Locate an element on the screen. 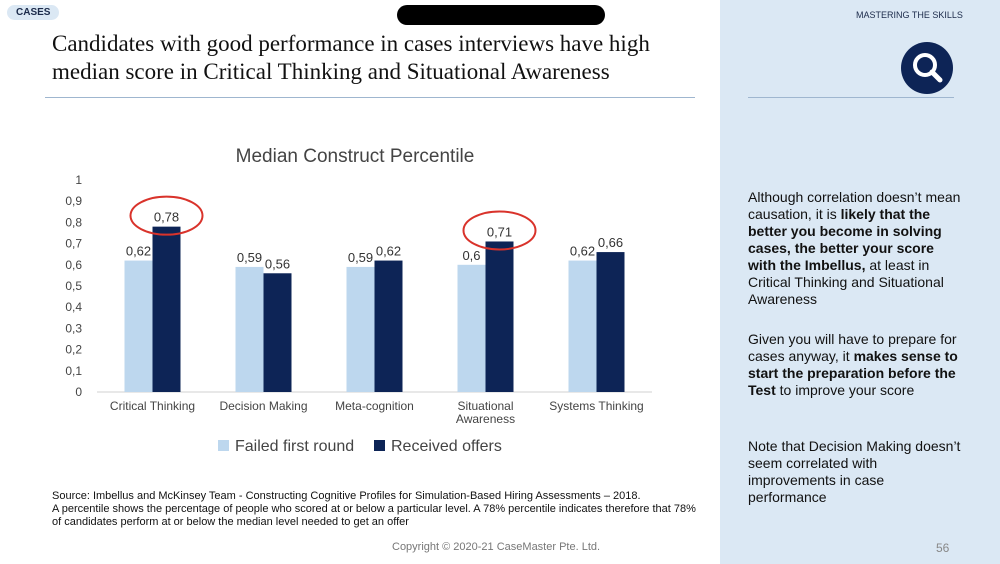 This screenshot has height=564, width=1000. copyright: Copyright © 2020-21 CaseMaster Pte. Ltd. is located at coordinates (496, 547).